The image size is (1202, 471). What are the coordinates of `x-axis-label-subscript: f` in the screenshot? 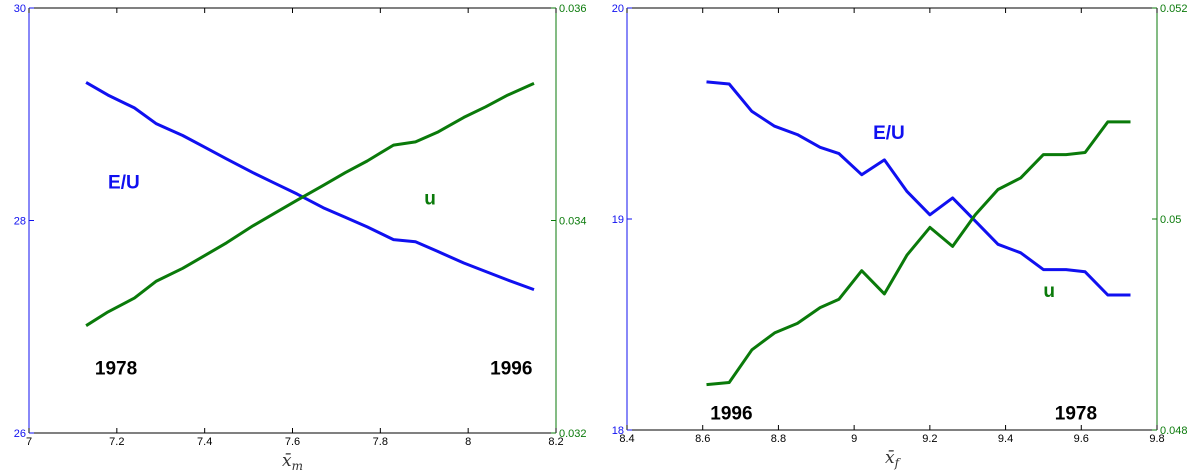 It's located at (898, 463).